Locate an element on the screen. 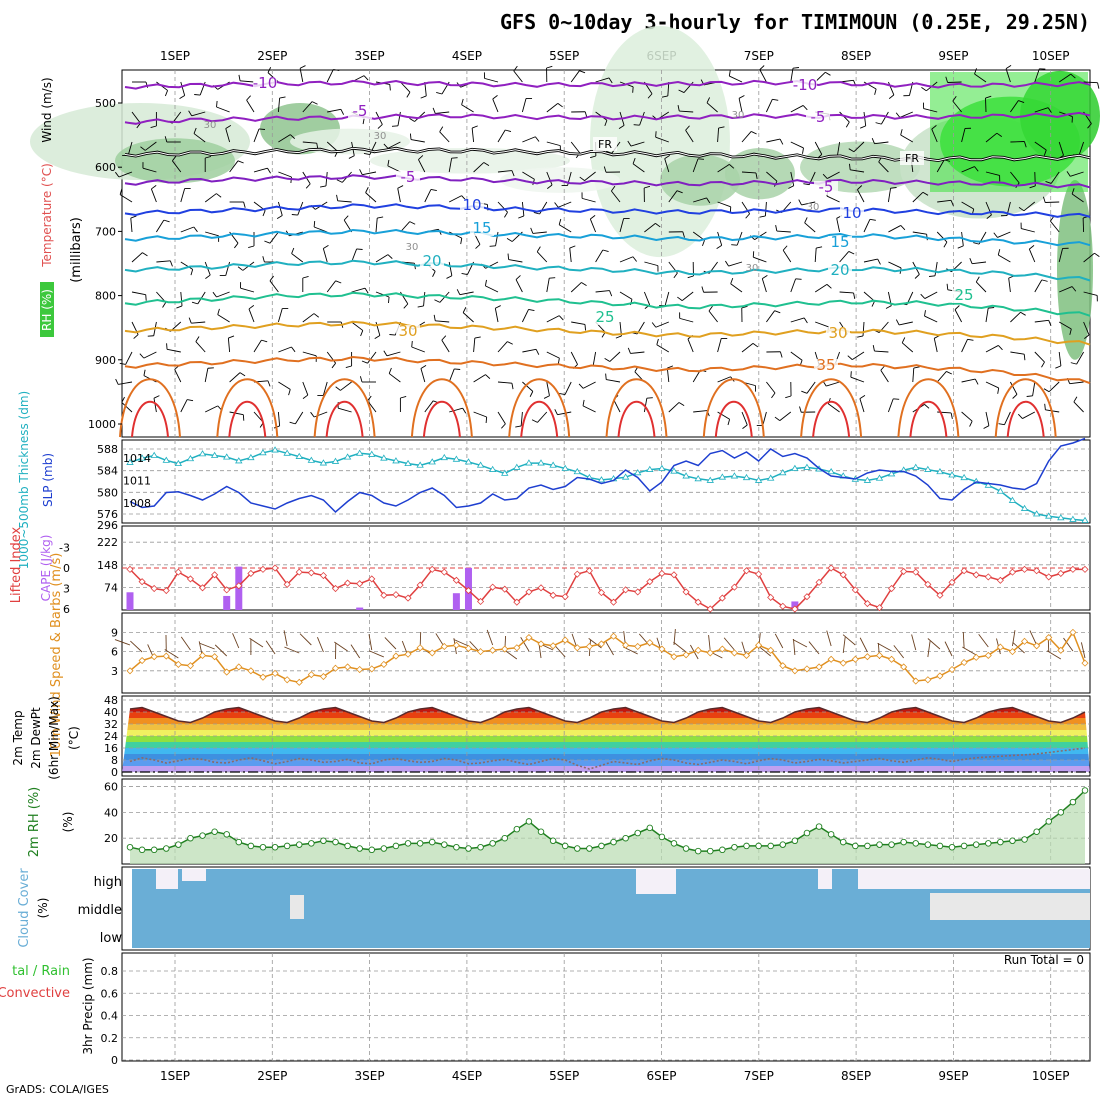  cape-li-panel: -3 0 3 6 222 148 74 Lifted Index CAPE (J/kg) is located at coordinates (550, 570).